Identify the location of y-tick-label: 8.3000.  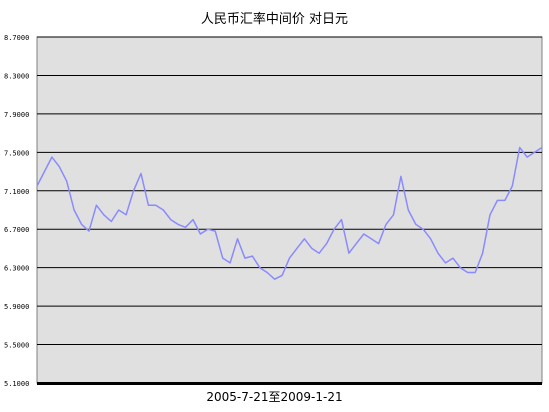
(16, 76).